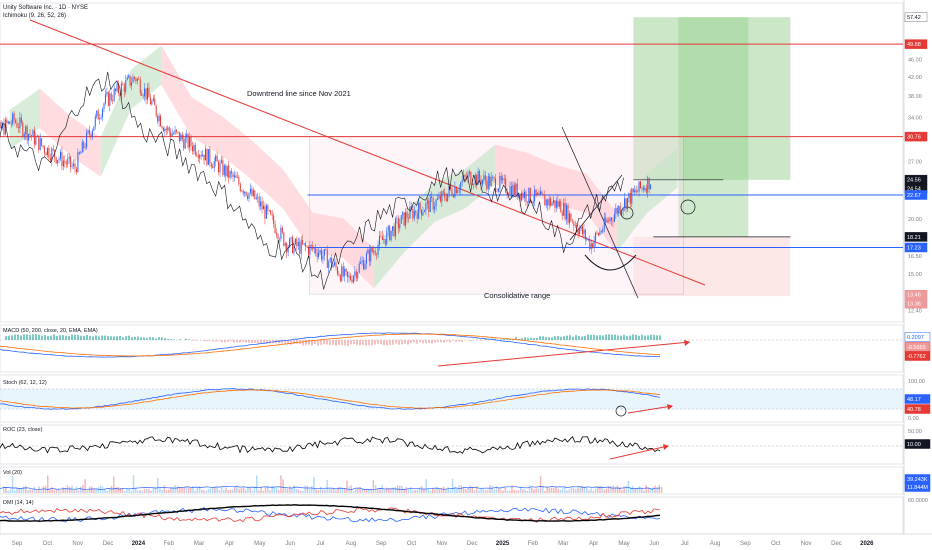 The width and height of the screenshot is (932, 550). Describe the element at coordinates (50, 331) in the screenshot. I see `macd-title: MACD (50, 200, close, 20, EMA, EMA)` at that location.